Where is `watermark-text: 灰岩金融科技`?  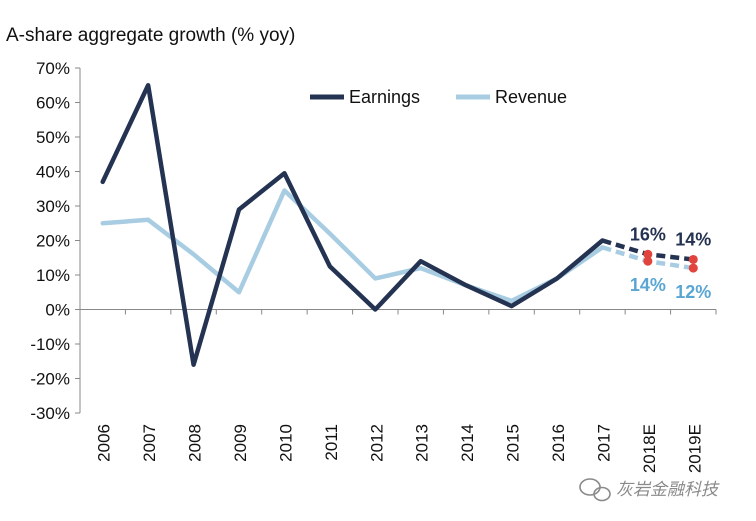 watermark-text: 灰岩金融科技 is located at coordinates (668, 490).